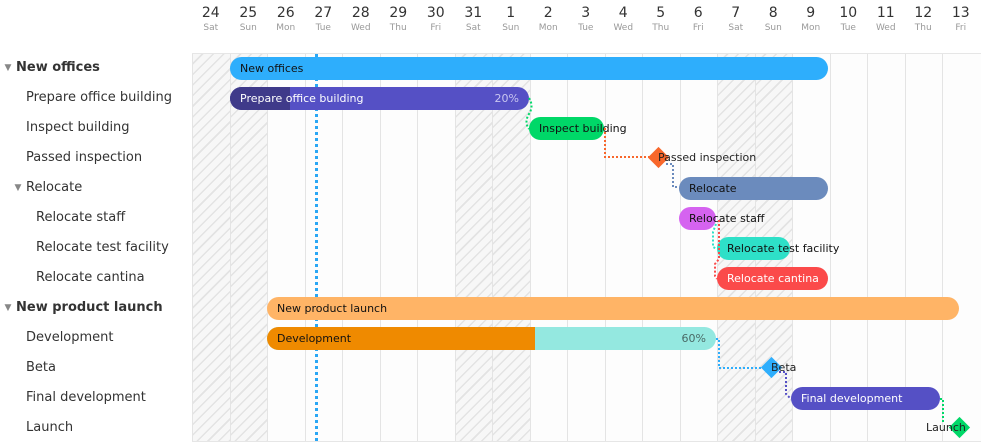  What do you see at coordinates (784, 367) in the screenshot?
I see `milestone-label: Beta` at bounding box center [784, 367].